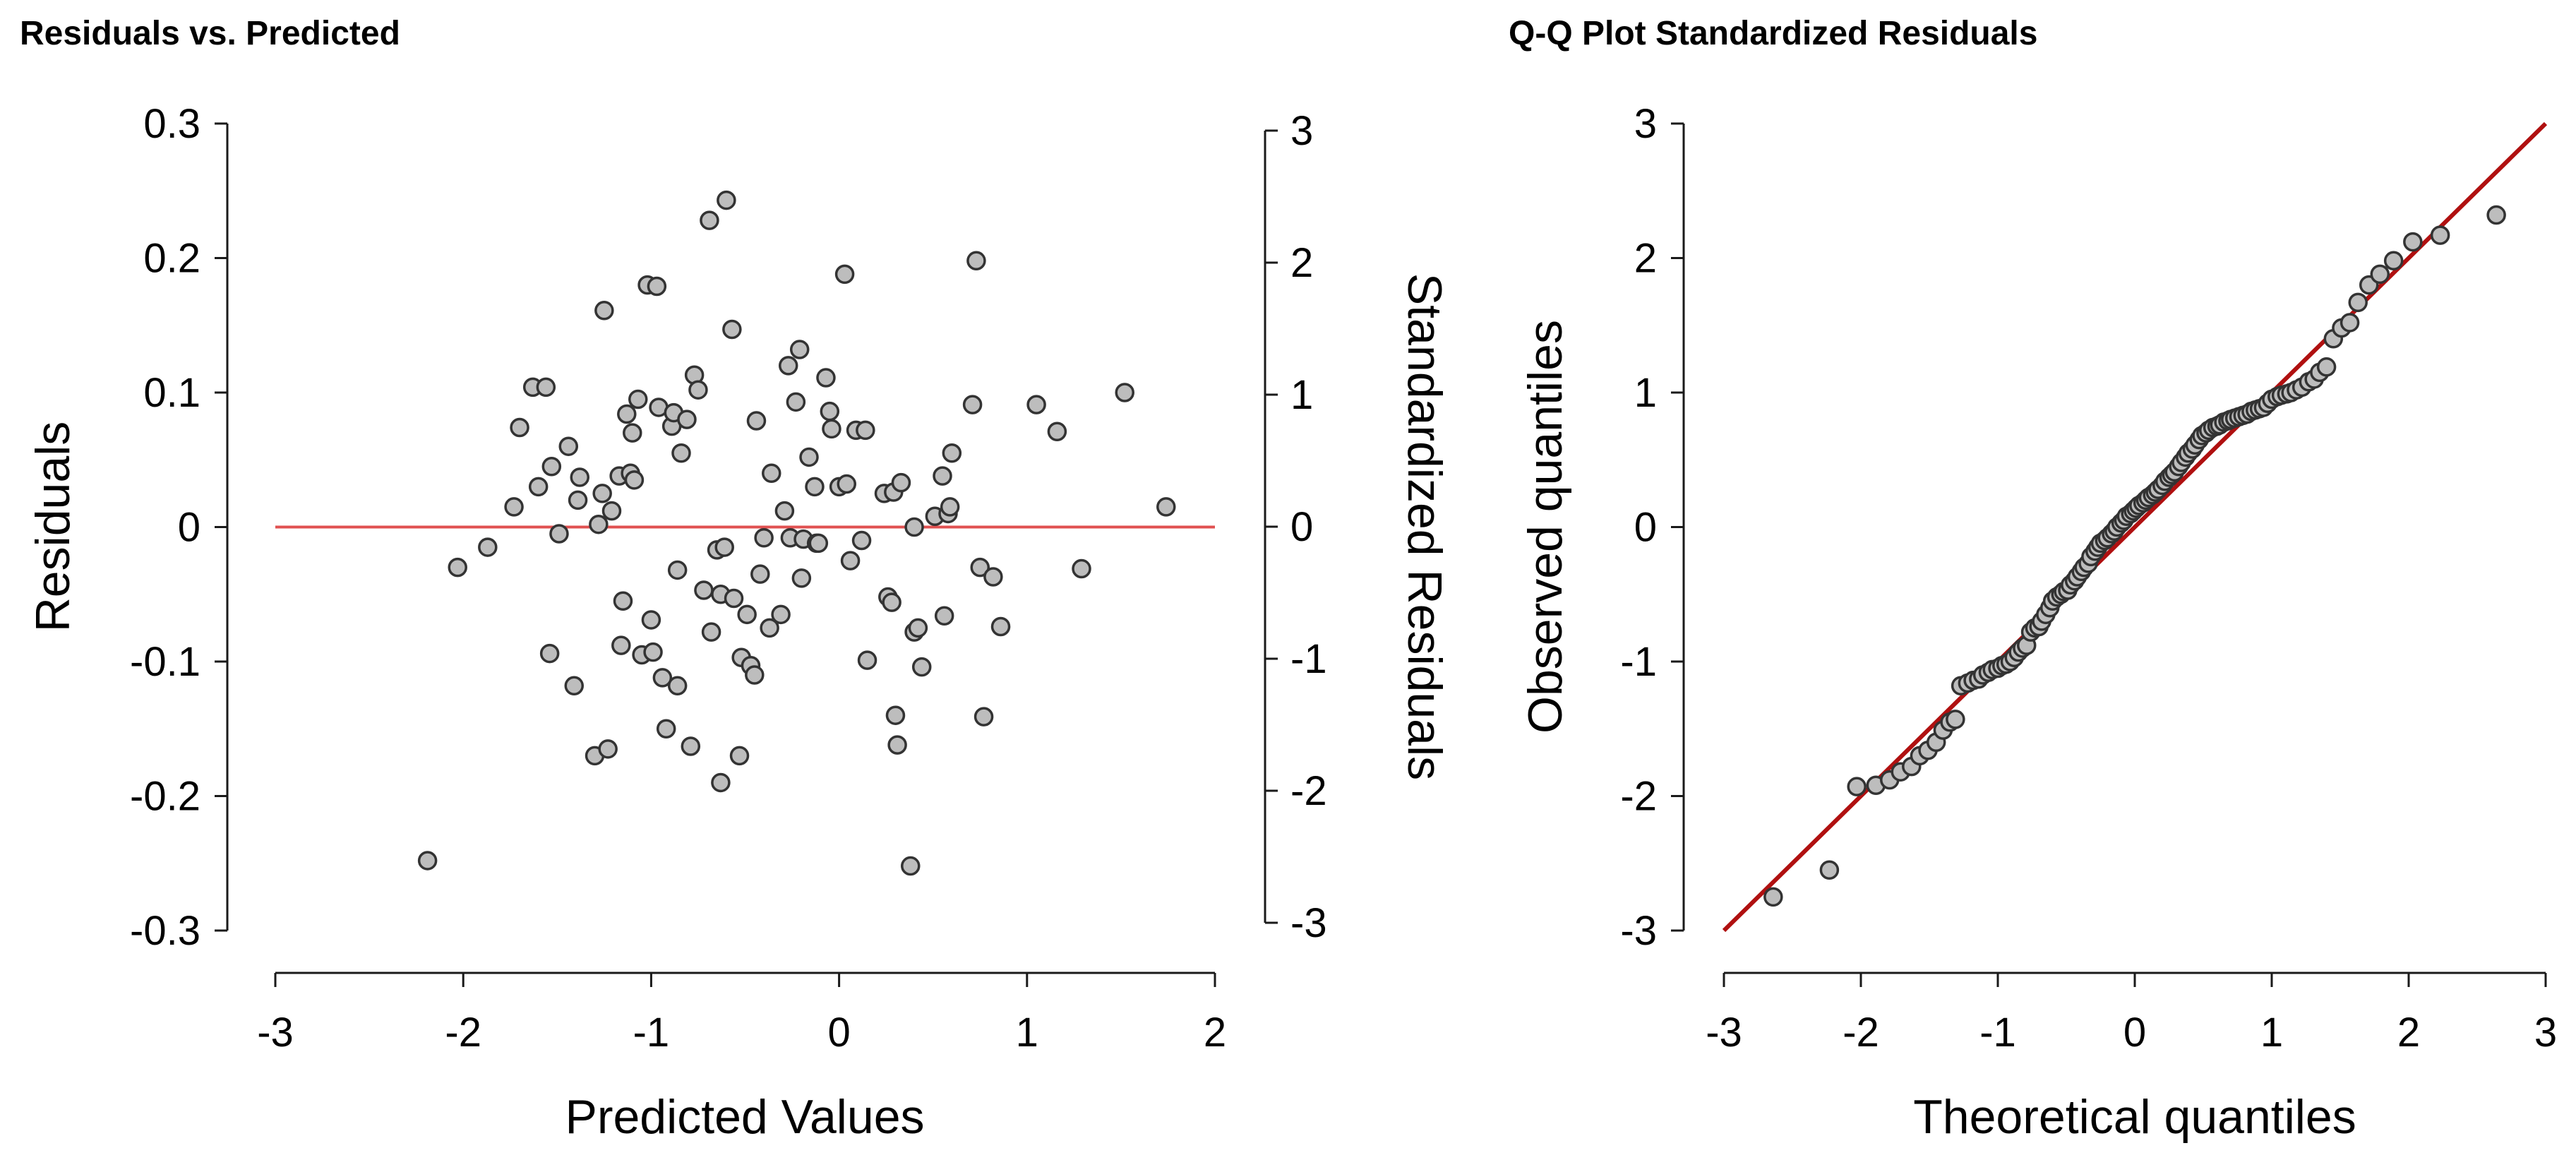  Describe the element at coordinates (165, 931) in the screenshot. I see `y-tick-label: -0.3` at that location.